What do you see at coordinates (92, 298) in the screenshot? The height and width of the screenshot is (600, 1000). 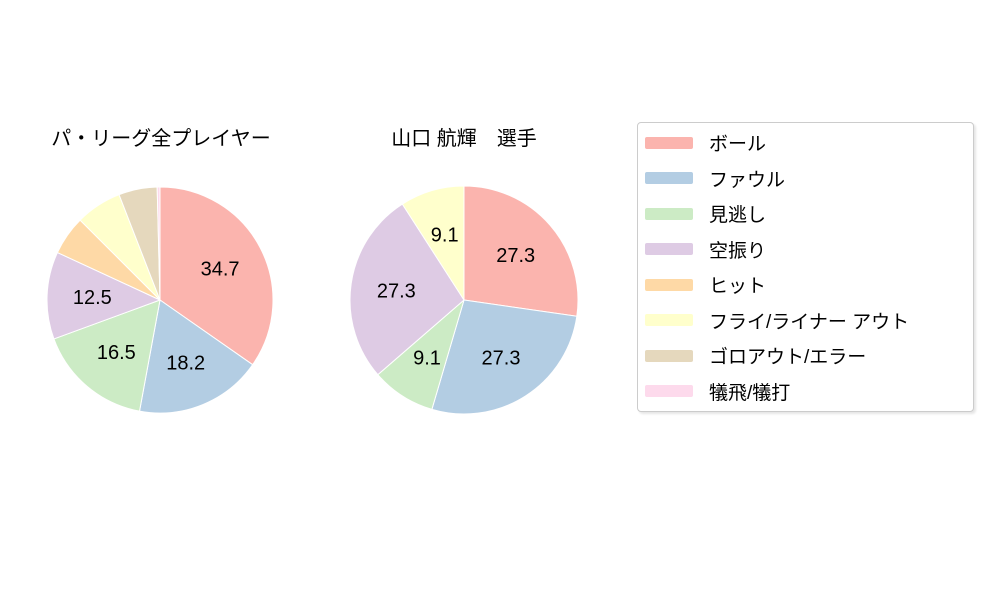 I see `pie-value-label: 12.5` at bounding box center [92, 298].